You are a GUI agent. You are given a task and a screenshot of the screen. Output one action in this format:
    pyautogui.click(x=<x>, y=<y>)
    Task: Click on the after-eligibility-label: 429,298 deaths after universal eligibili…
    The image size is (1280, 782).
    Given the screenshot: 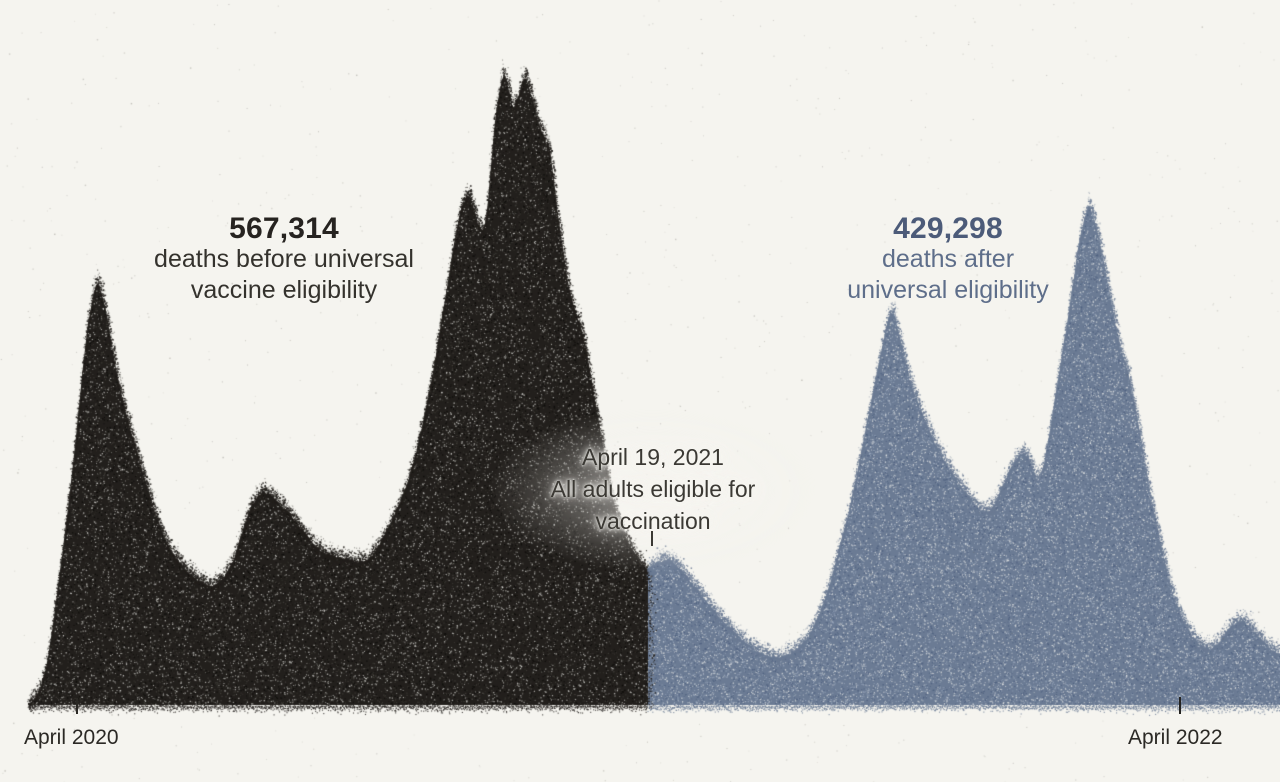 What is the action you would take?
    pyautogui.click(x=948, y=259)
    